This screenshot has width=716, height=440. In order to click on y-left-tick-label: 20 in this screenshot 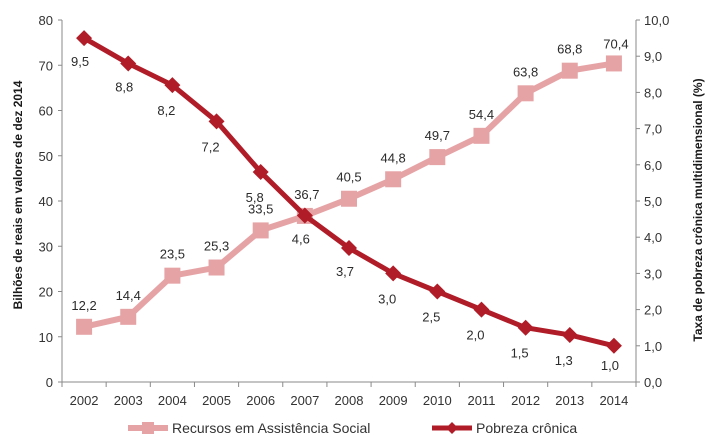, I will do `click(46, 292)`.